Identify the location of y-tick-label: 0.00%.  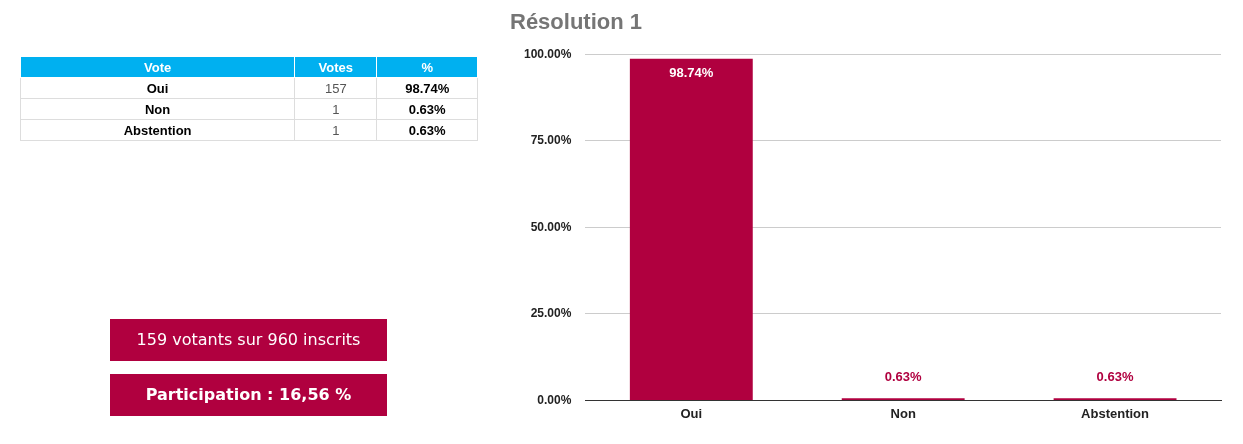
(554, 399).